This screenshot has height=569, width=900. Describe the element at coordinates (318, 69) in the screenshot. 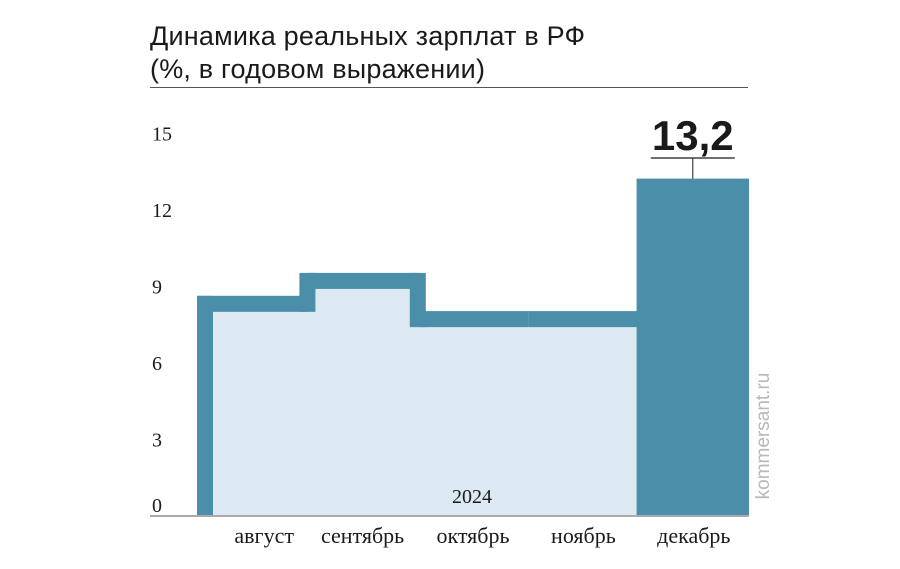

I see `chart-title-line2: (%, в годовом выражении)` at that location.